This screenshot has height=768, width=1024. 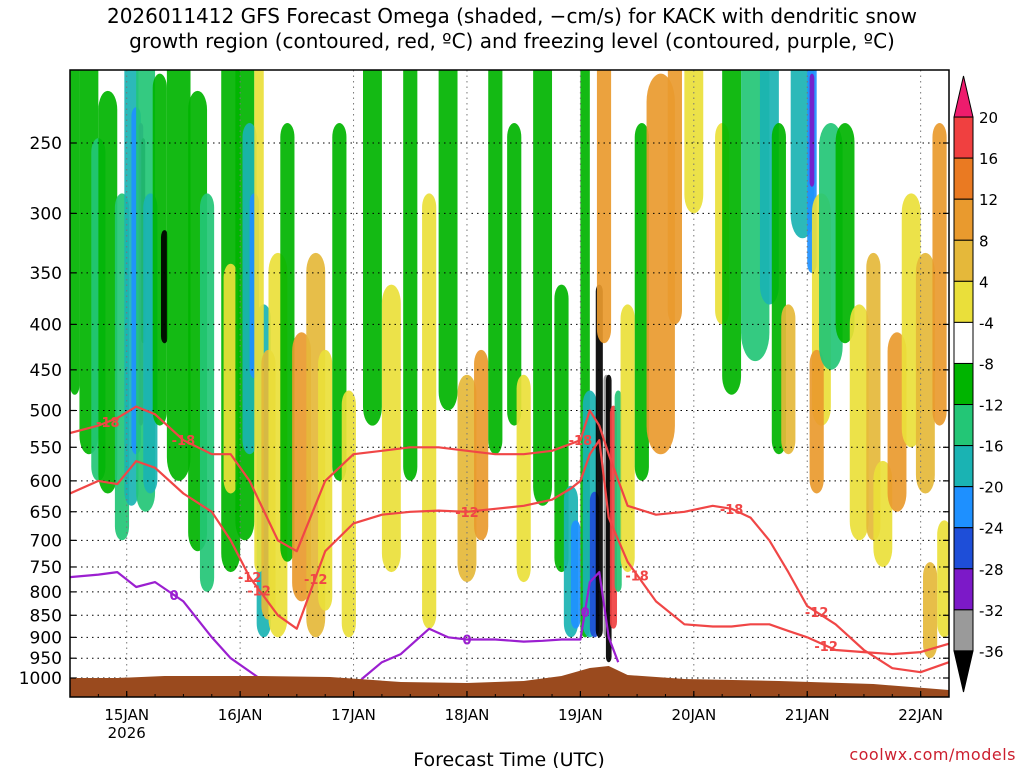 I want to click on x-tick-label: 22JAN, so click(x=920, y=715).